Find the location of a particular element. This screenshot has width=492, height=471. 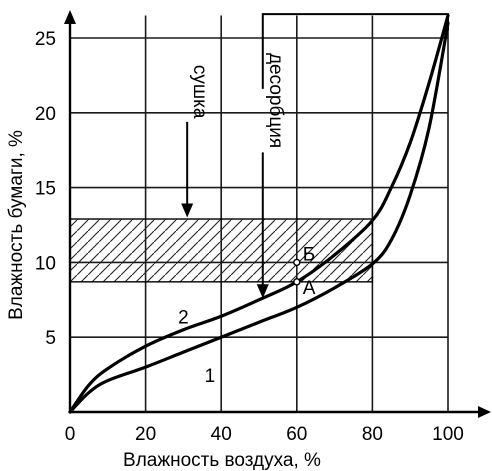

y-tick-label-10: 10 is located at coordinates (45, 263).